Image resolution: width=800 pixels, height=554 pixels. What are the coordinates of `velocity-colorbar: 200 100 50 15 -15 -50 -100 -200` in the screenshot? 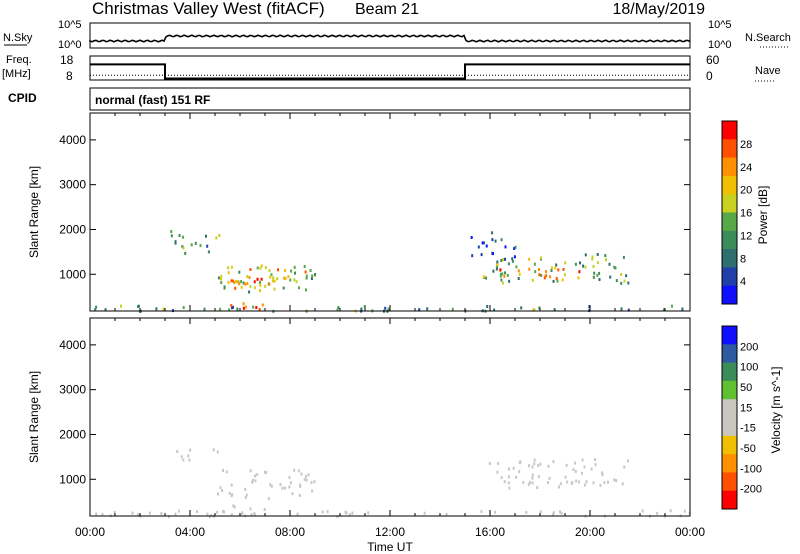 It's located at (741, 417).